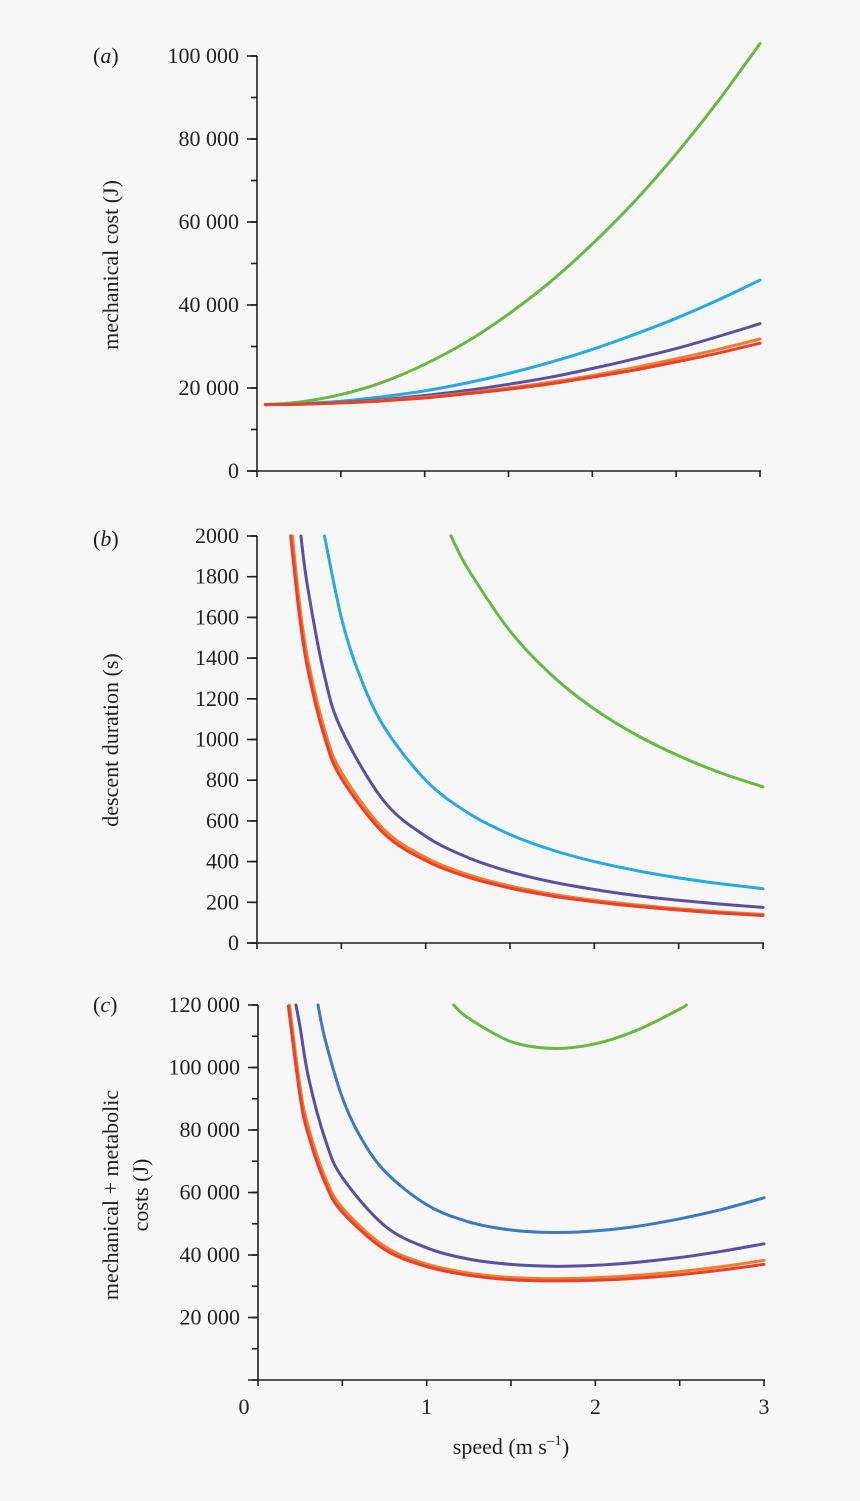 Image resolution: width=860 pixels, height=1501 pixels. Describe the element at coordinates (511, 1446) in the screenshot. I see `x-axis-title: speed (m s–1)` at that location.